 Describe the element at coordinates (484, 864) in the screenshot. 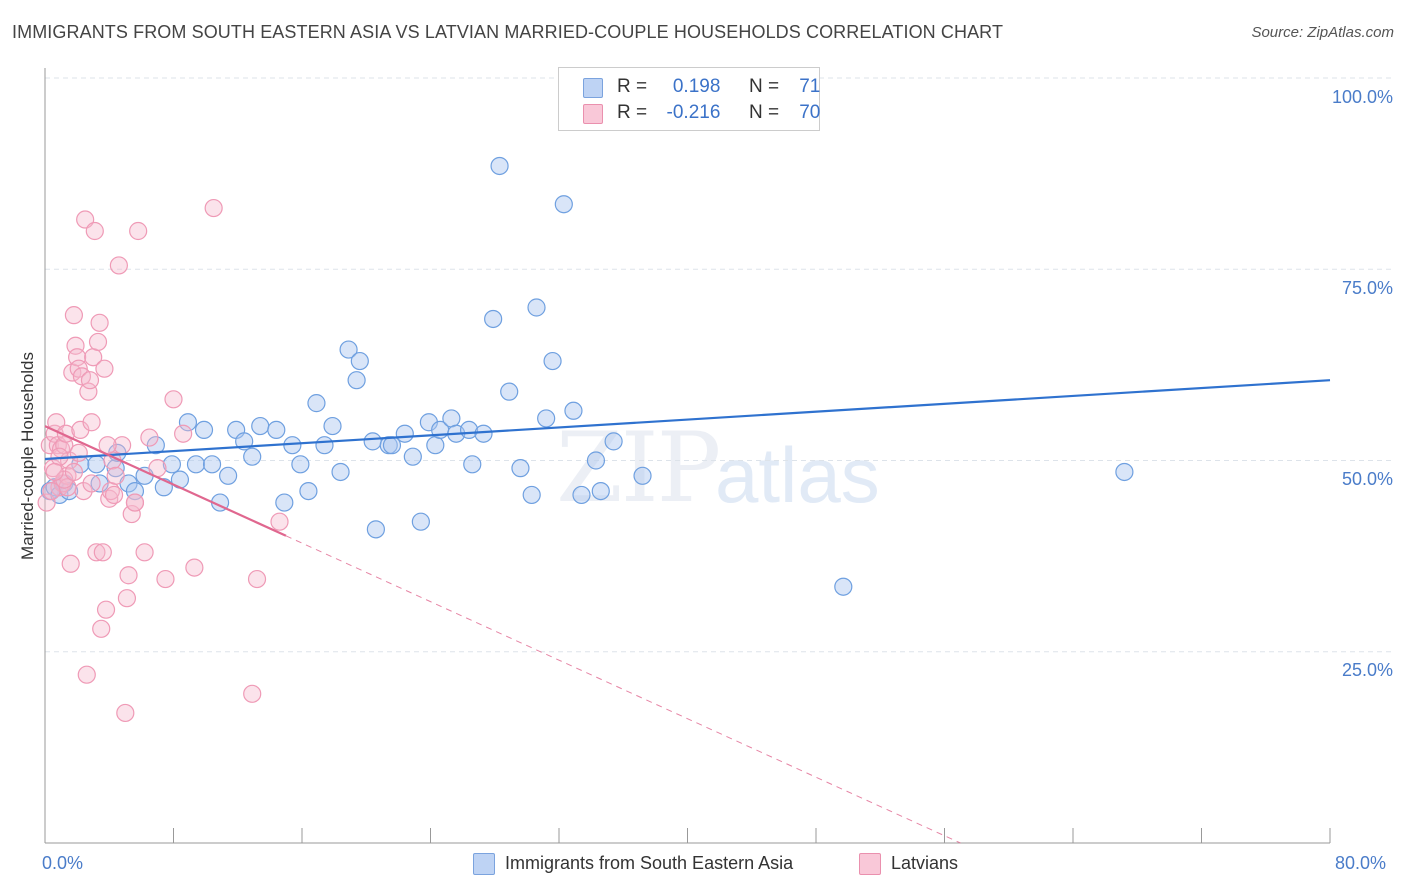

I see `bottom-legend-swatch-series1` at that location.